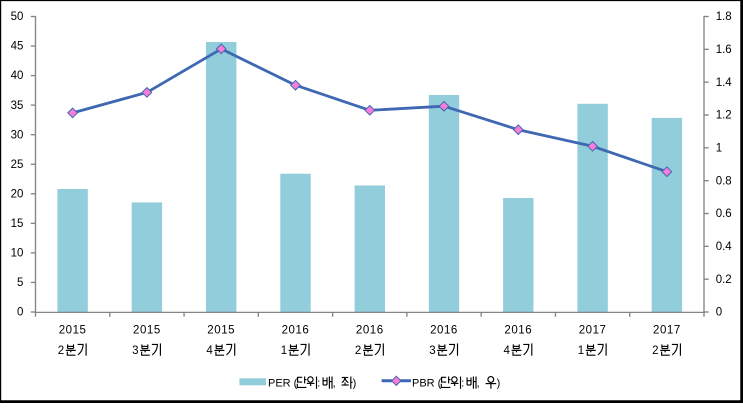  What do you see at coordinates (427, 384) in the screenshot?
I see `svg-text: PBR (` at bounding box center [427, 384].